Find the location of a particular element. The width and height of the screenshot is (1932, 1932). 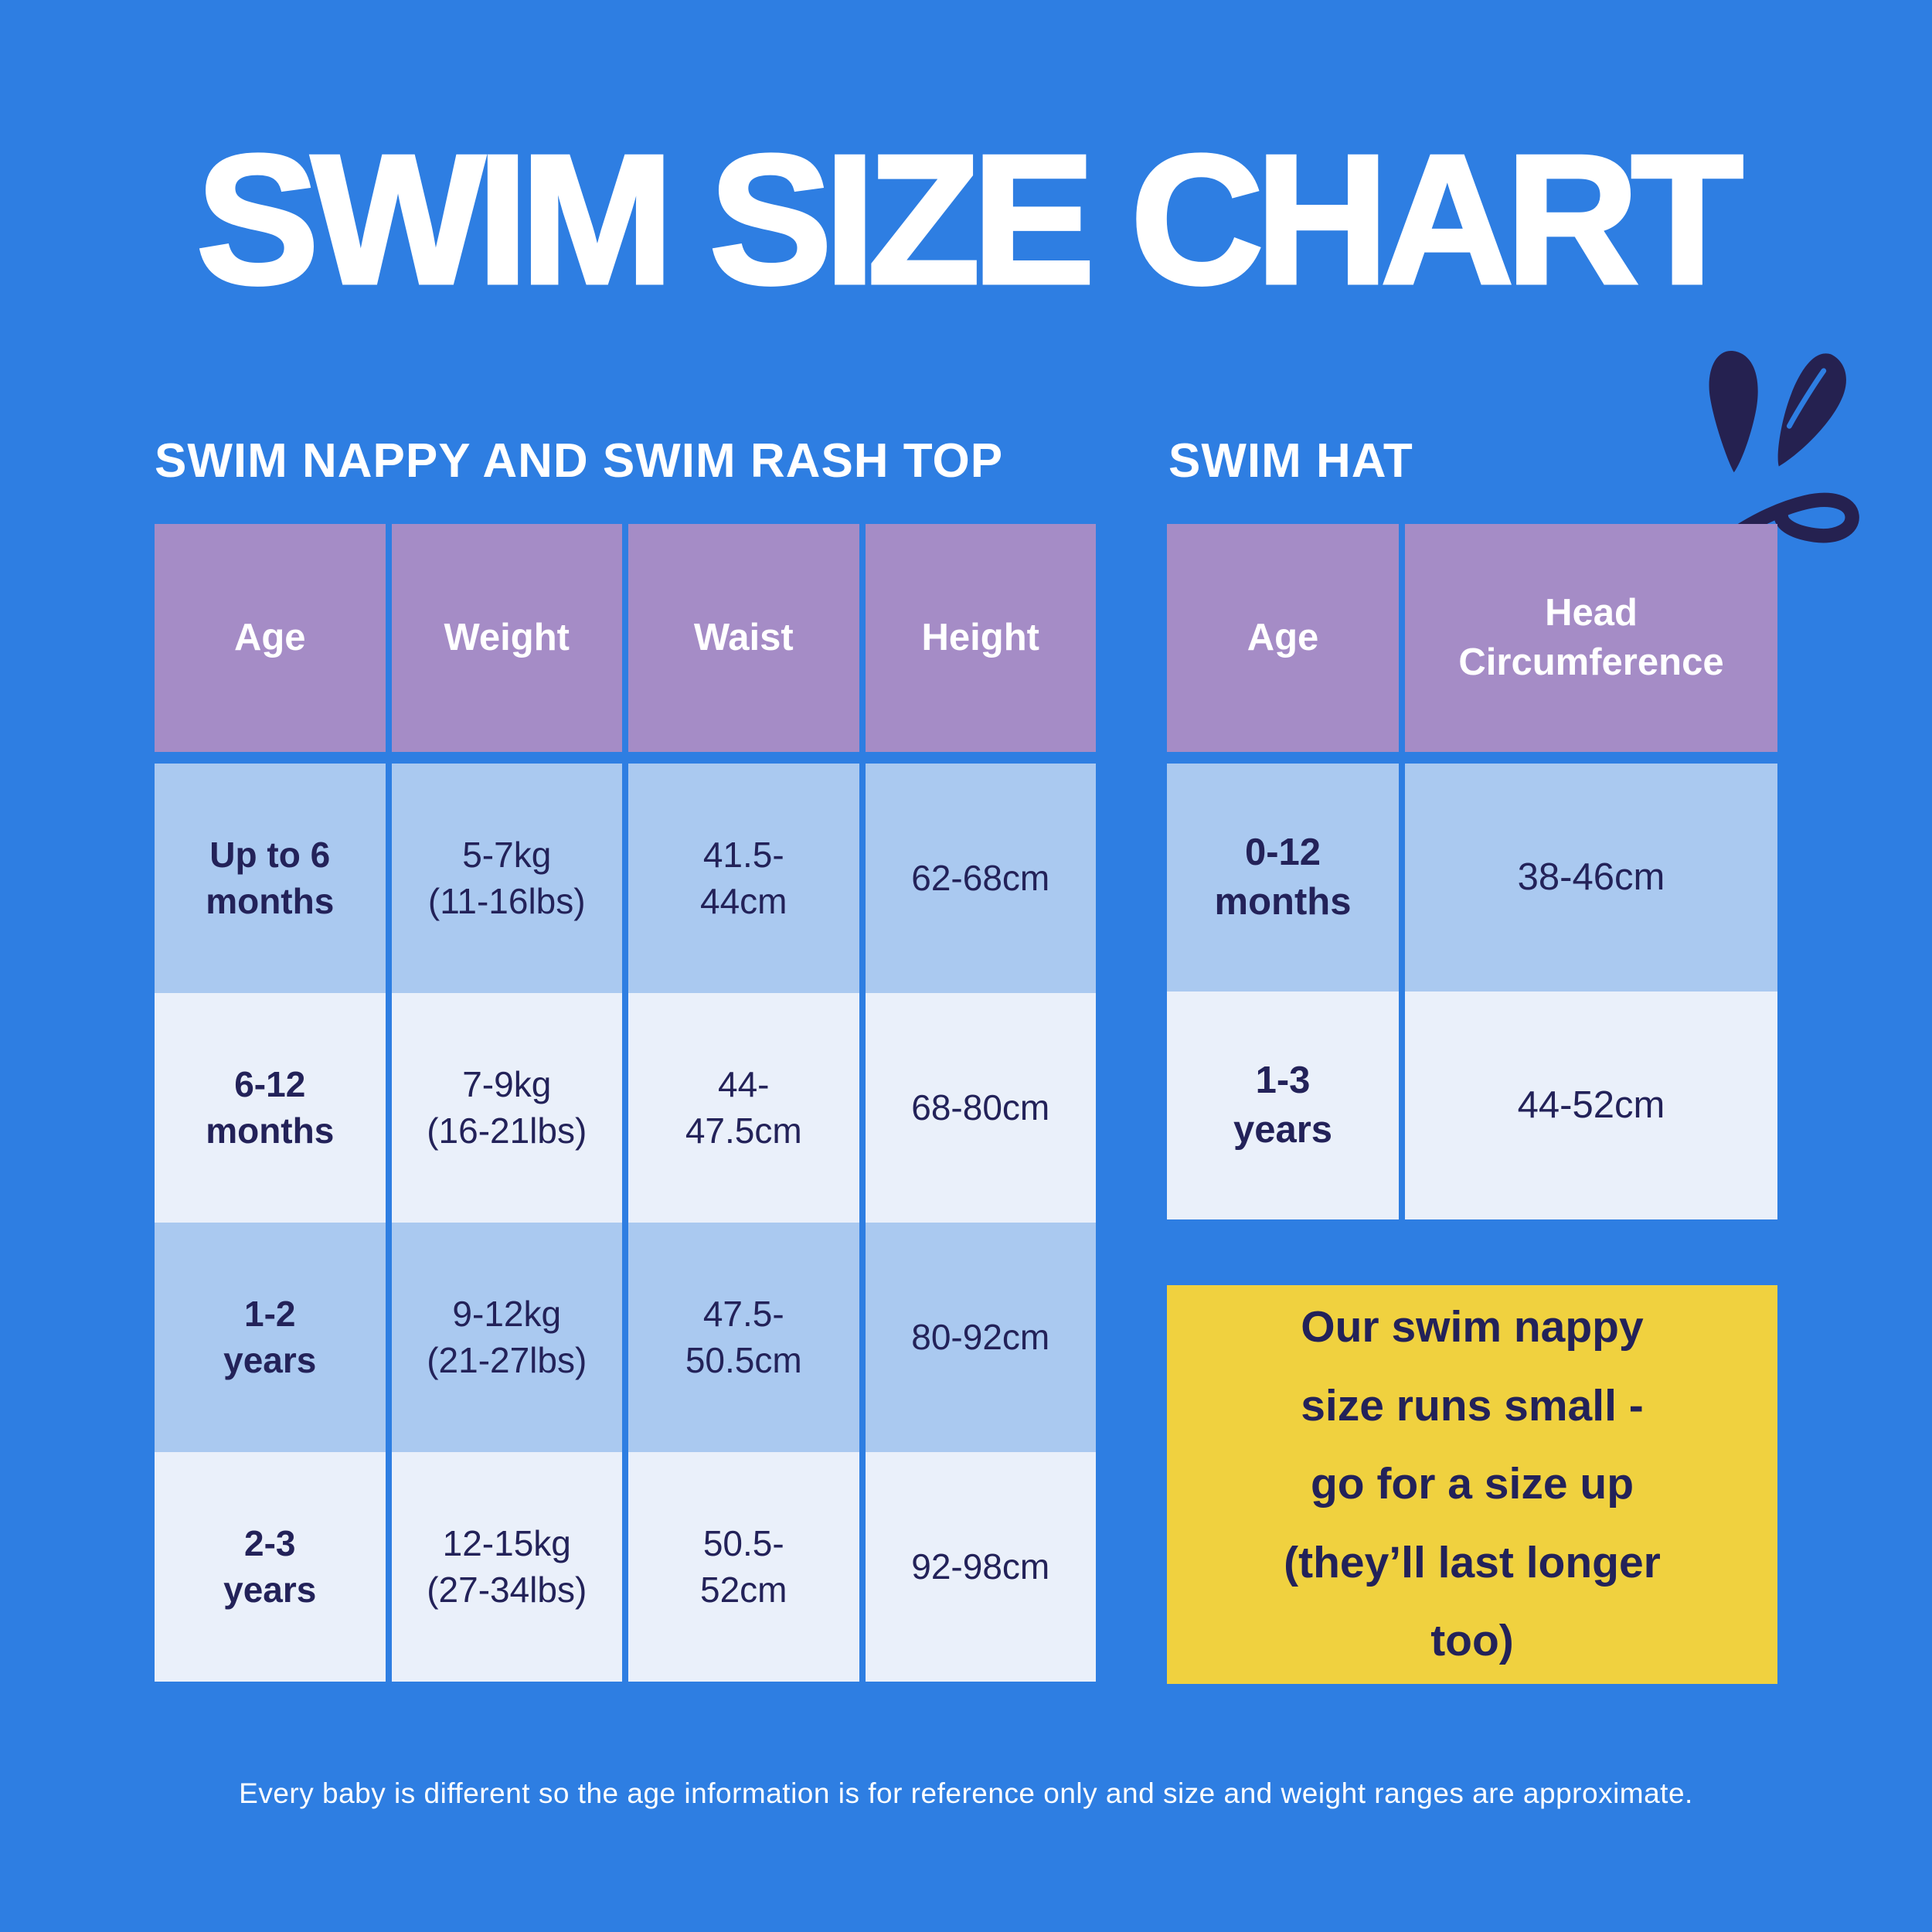

table-cell: 5-7kg (11-16lbs) is located at coordinates (507, 878).